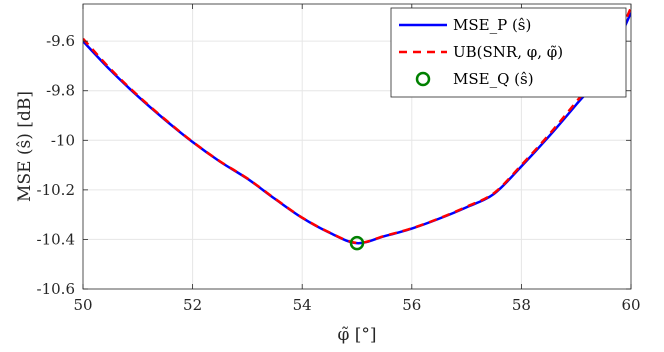  I want to click on y-tick-label: -10, so click(63, 140).